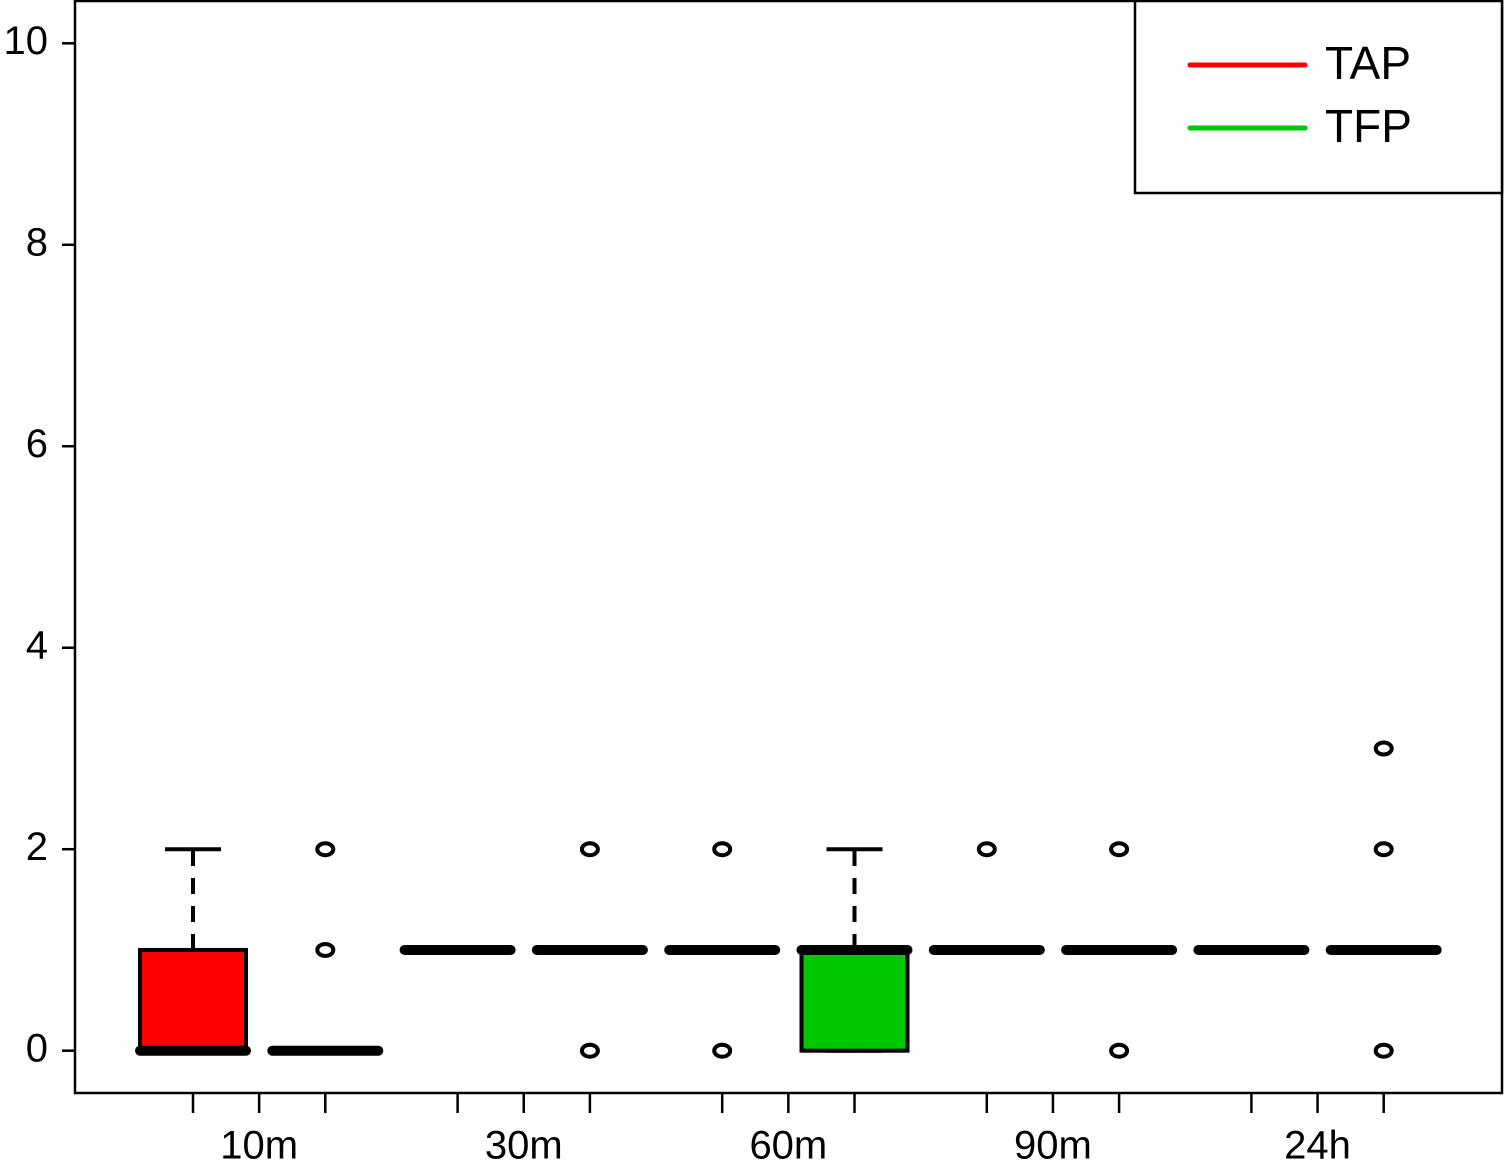 This screenshot has height=1170, width=1504. What do you see at coordinates (1368, 63) in the screenshot?
I see `legend-label: TAP` at bounding box center [1368, 63].